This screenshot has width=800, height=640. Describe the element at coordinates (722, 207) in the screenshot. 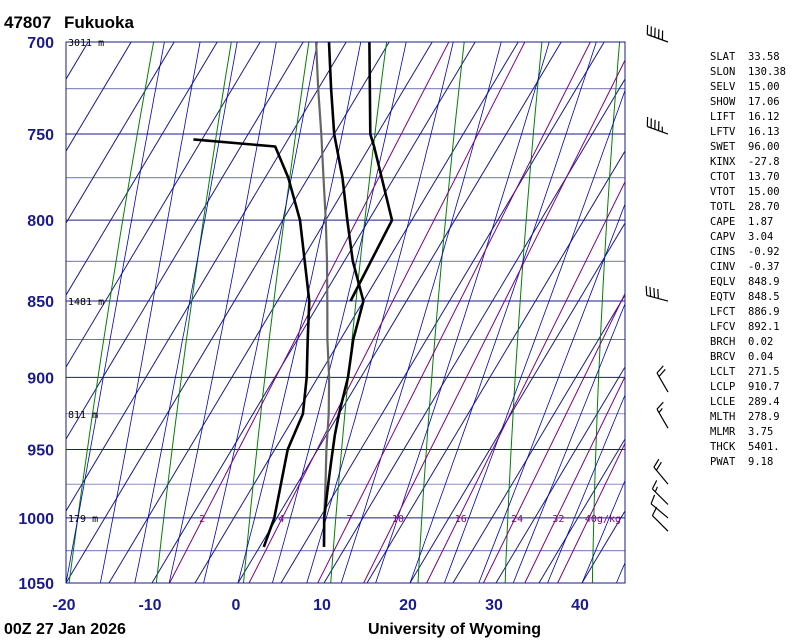

I see `index-name-totl: TOTL` at that location.